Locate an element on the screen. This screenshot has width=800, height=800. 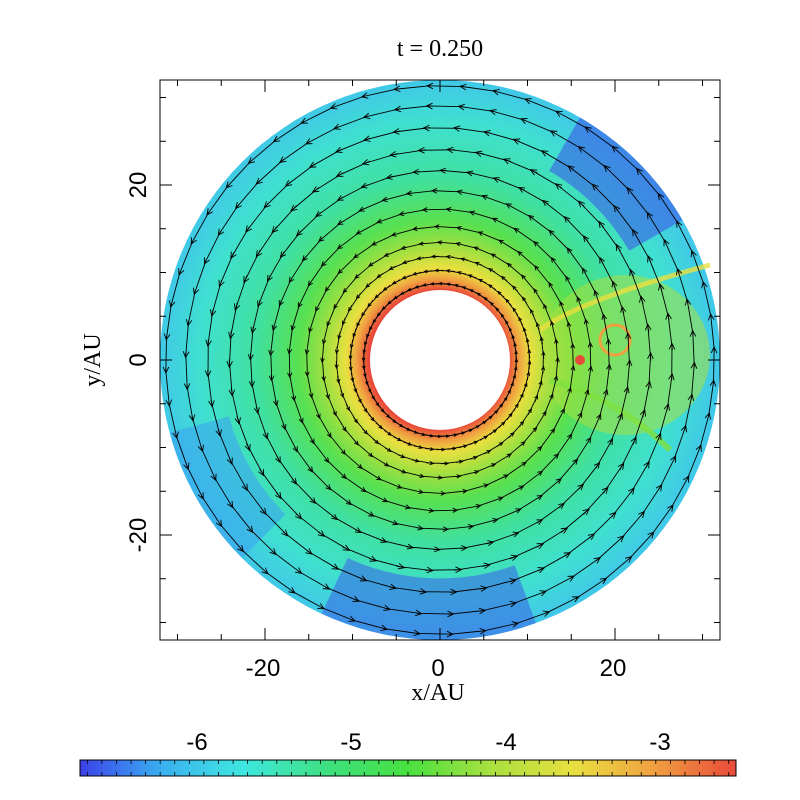
x-tick-label: 0 is located at coordinates (437, 668).